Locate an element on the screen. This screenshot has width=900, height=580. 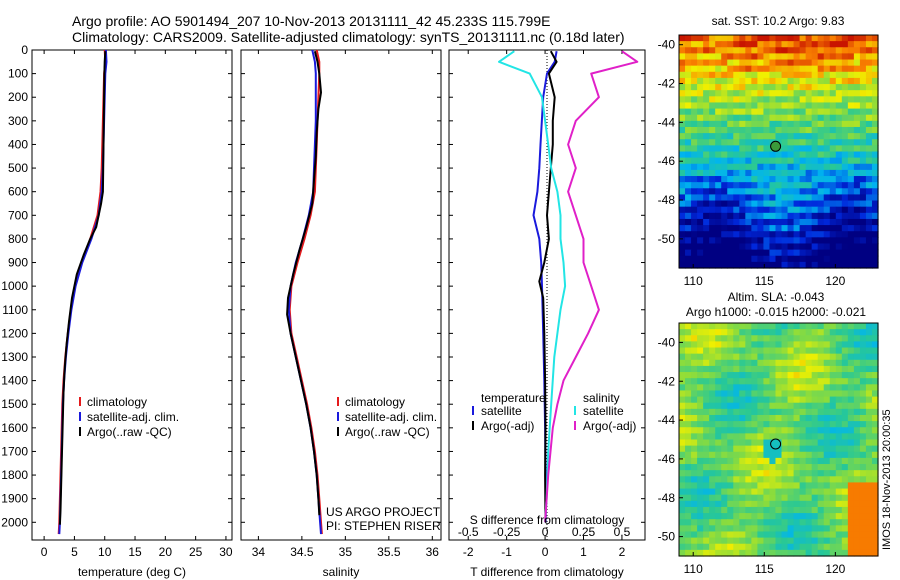
series-line-argo-raw-qc- is located at coordinates (82, 288).